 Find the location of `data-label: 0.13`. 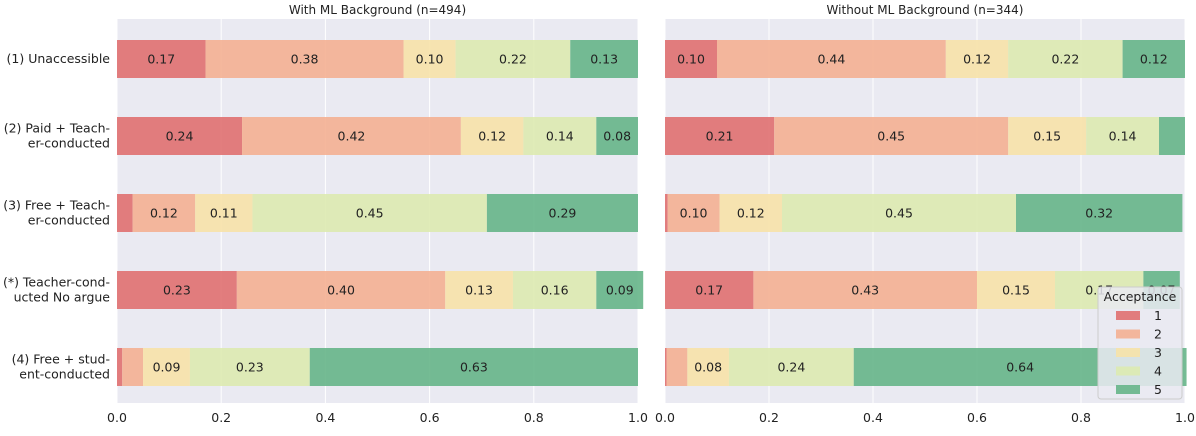

data-label: 0.13 is located at coordinates (604, 59).